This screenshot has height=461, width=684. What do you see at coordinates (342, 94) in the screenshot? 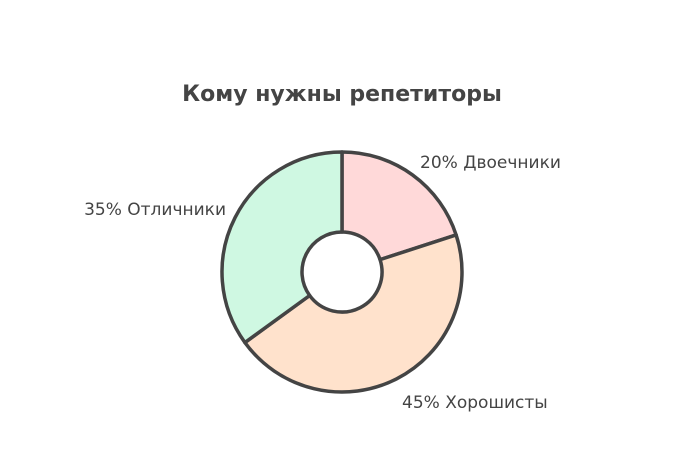
I see `chart-title: Кому нужны репетиторы` at bounding box center [342, 94].